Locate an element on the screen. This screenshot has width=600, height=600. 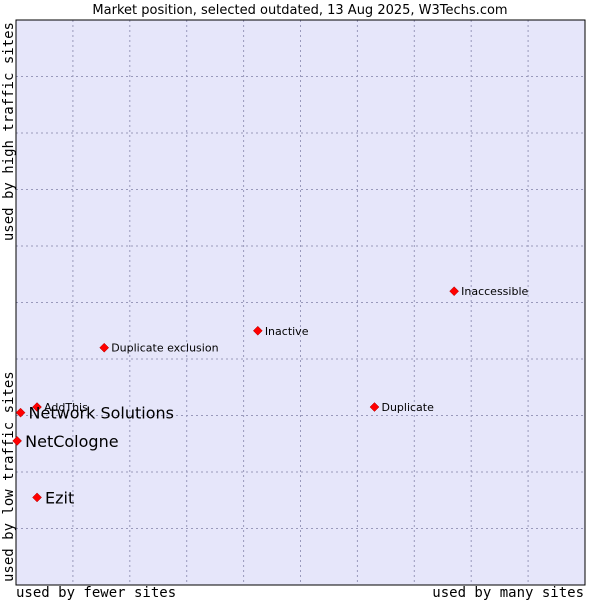
data-point-label: Duplicate exclusion is located at coordinates (164, 348).